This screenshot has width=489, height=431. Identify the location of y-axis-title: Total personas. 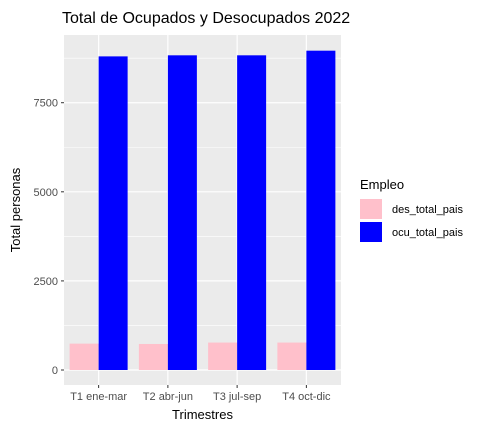
(15, 209).